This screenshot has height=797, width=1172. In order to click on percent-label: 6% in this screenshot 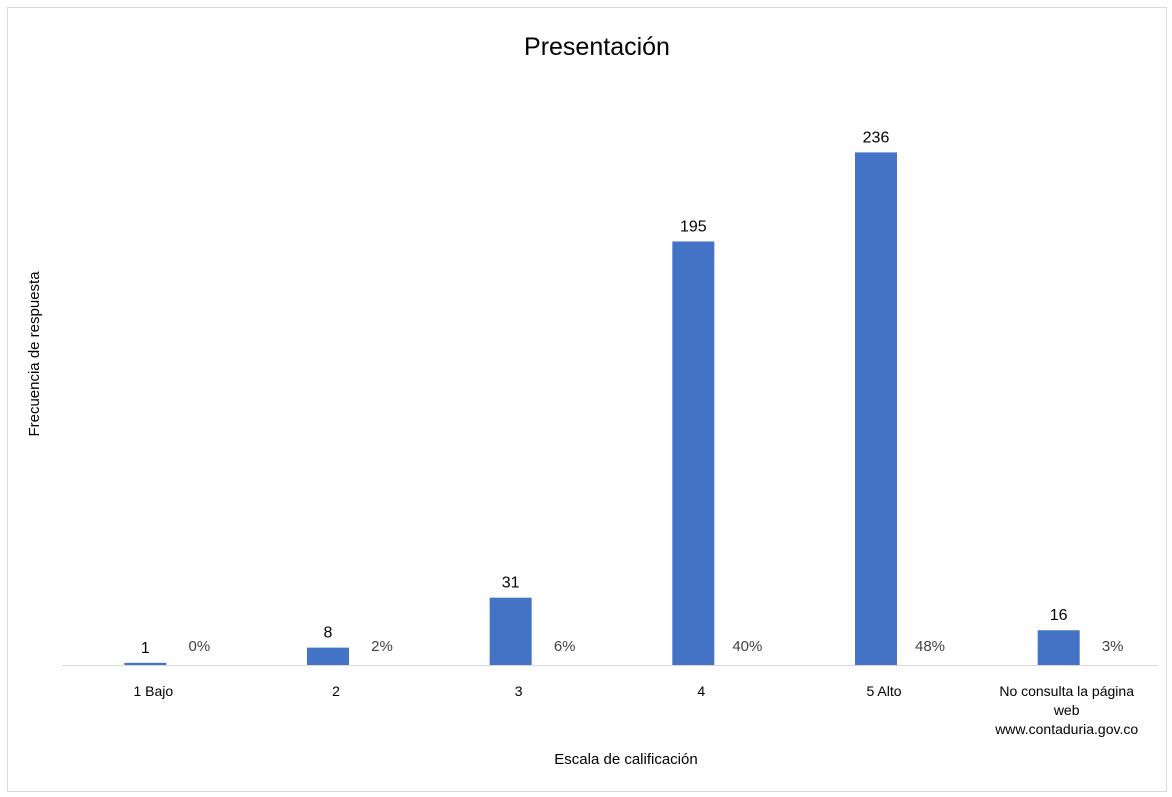, I will do `click(565, 646)`.